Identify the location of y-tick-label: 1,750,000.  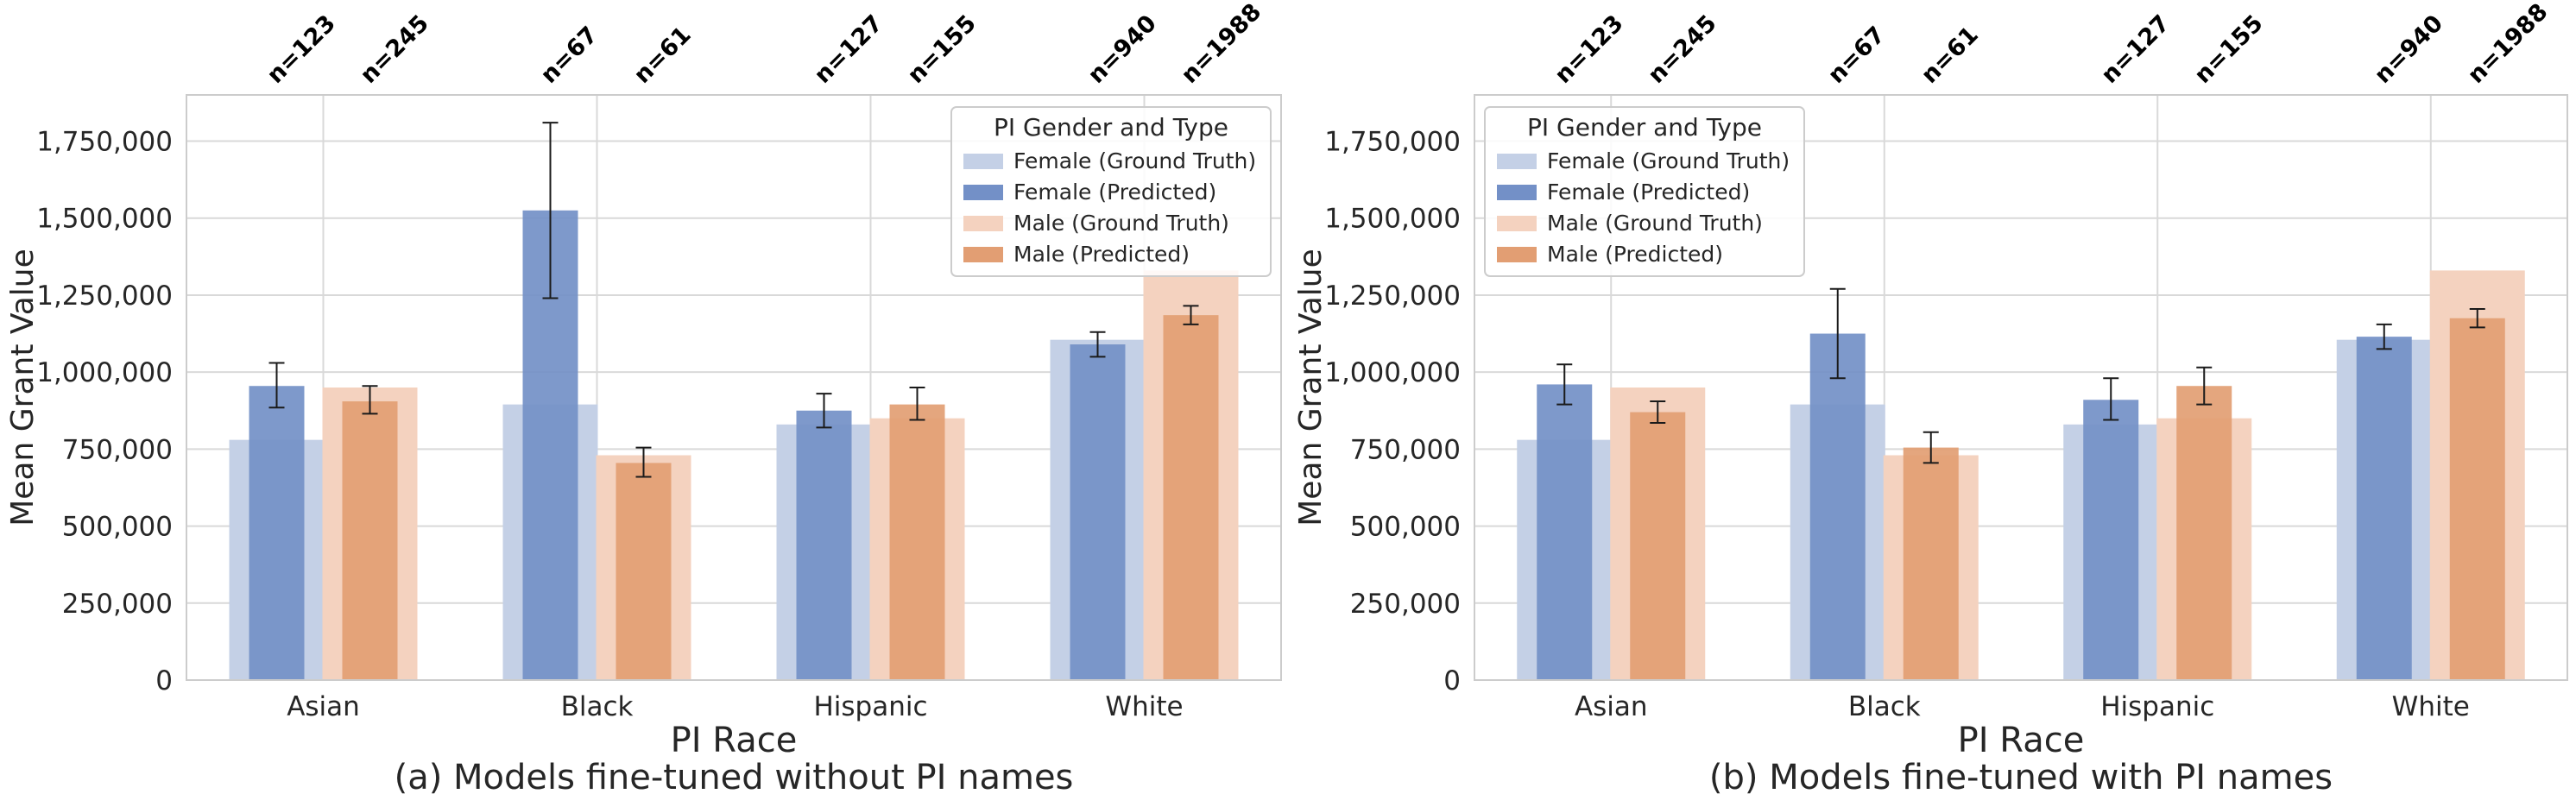
(1392, 143).